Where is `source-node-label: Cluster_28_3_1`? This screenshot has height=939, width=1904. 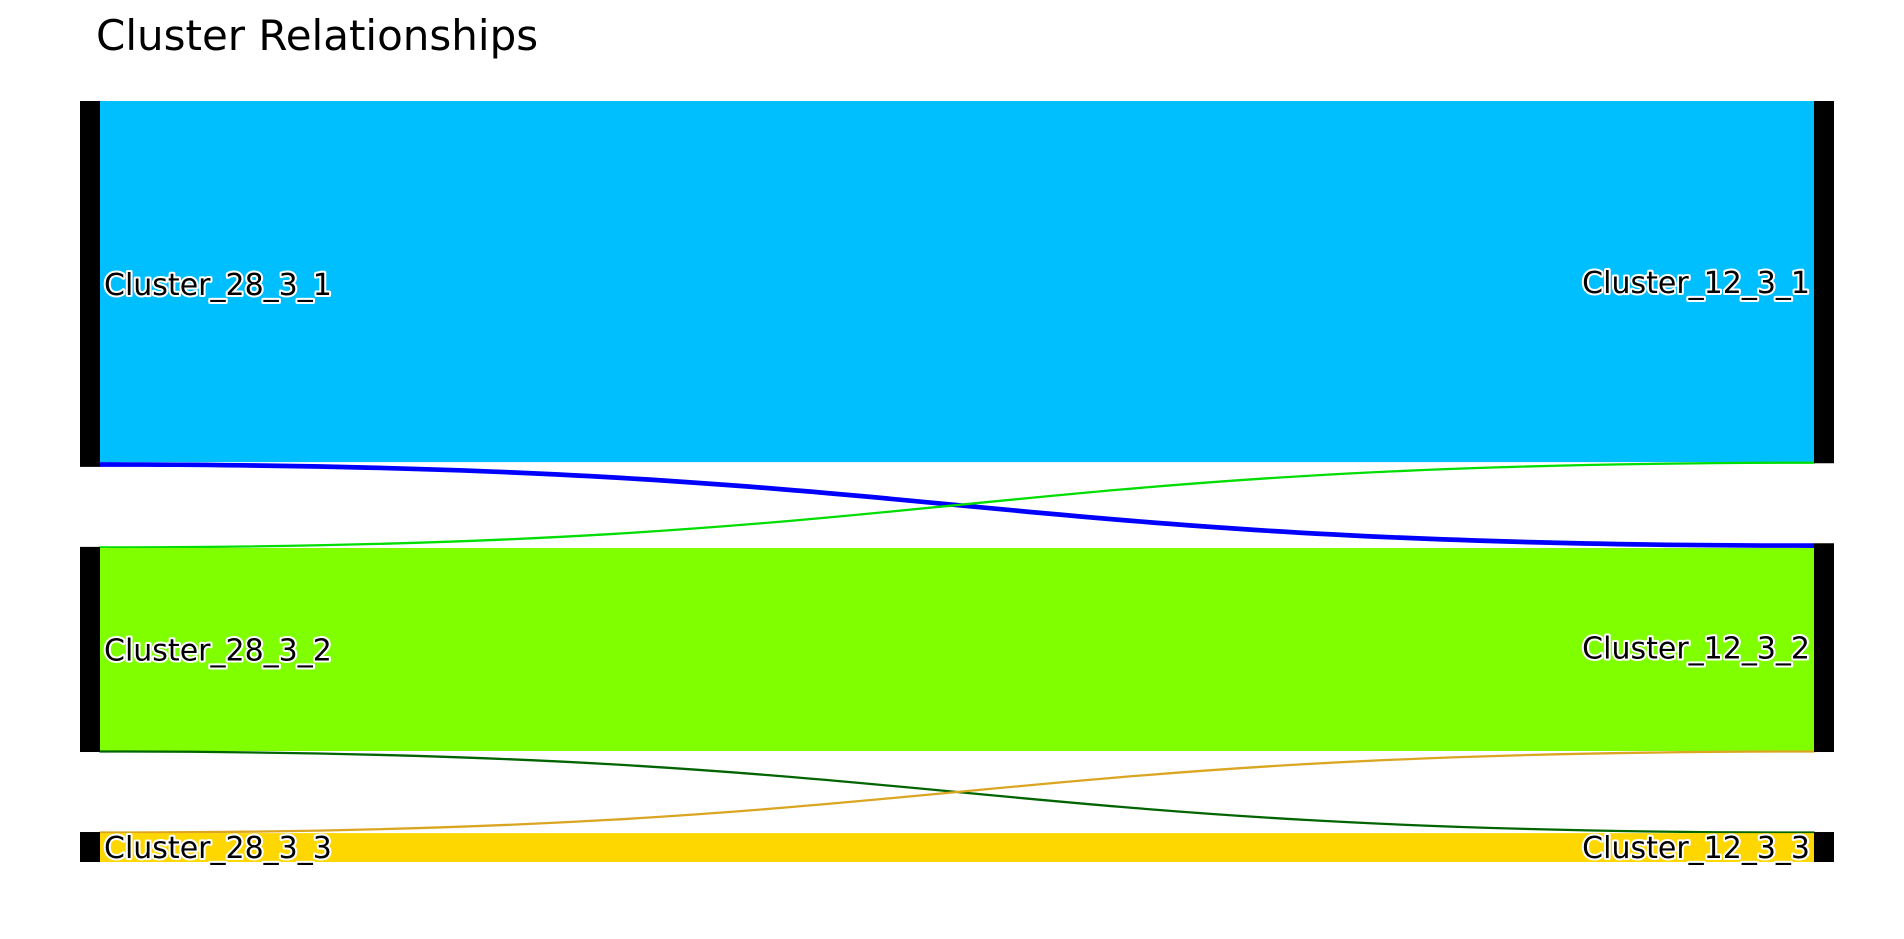 source-node-label: Cluster_28_3_1 is located at coordinates (218, 285).